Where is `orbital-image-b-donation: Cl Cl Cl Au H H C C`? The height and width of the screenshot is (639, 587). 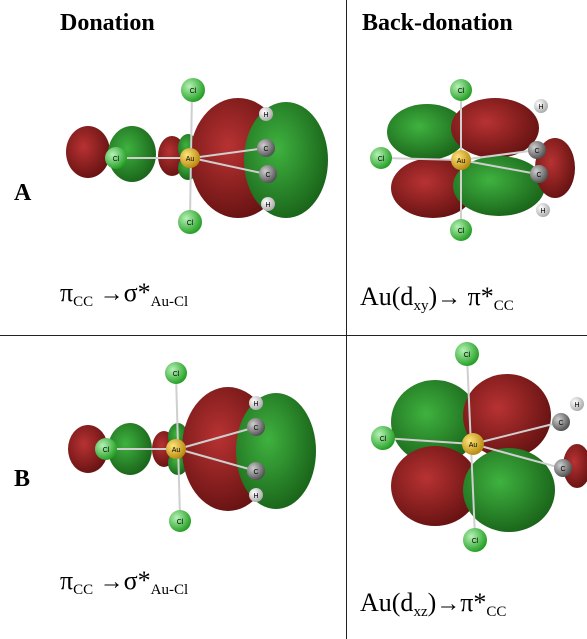
orbital-image-b-donation: Cl Cl Cl Au H H C C is located at coordinates (195, 447).